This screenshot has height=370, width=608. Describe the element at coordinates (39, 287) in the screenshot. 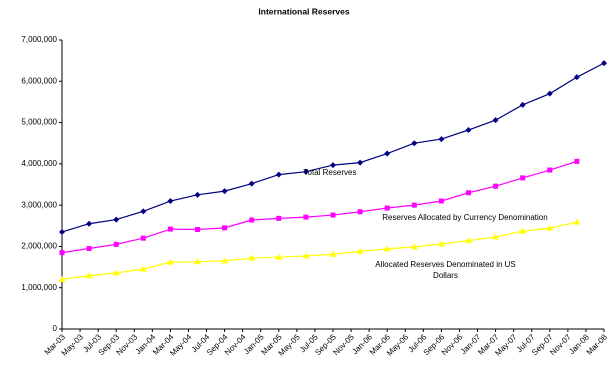

I see `y-tick-label: 1,000,000` at that location.